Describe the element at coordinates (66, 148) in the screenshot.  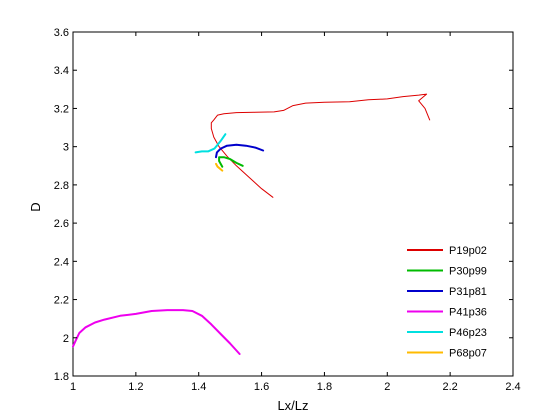
I see `y-tick-label: 3` at that location.